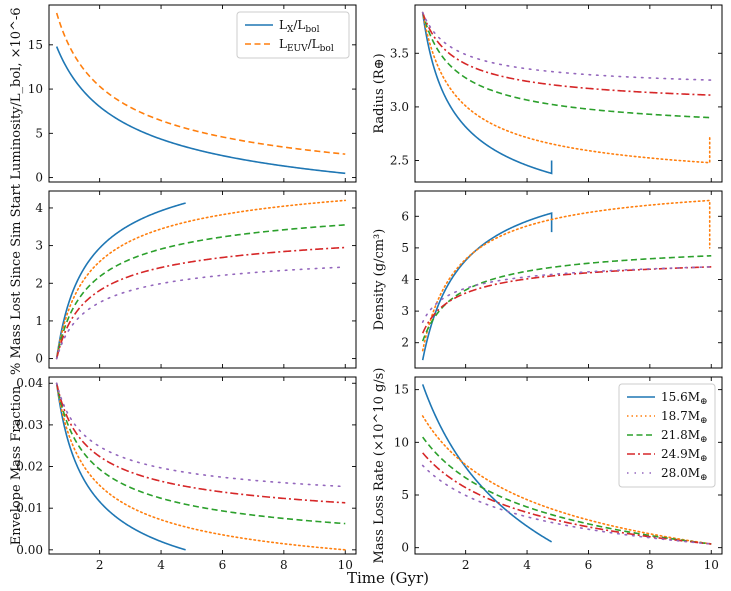 This screenshot has width=731, height=591. I want to click on series-line-L_EUV/L_bol, so click(200, 83).